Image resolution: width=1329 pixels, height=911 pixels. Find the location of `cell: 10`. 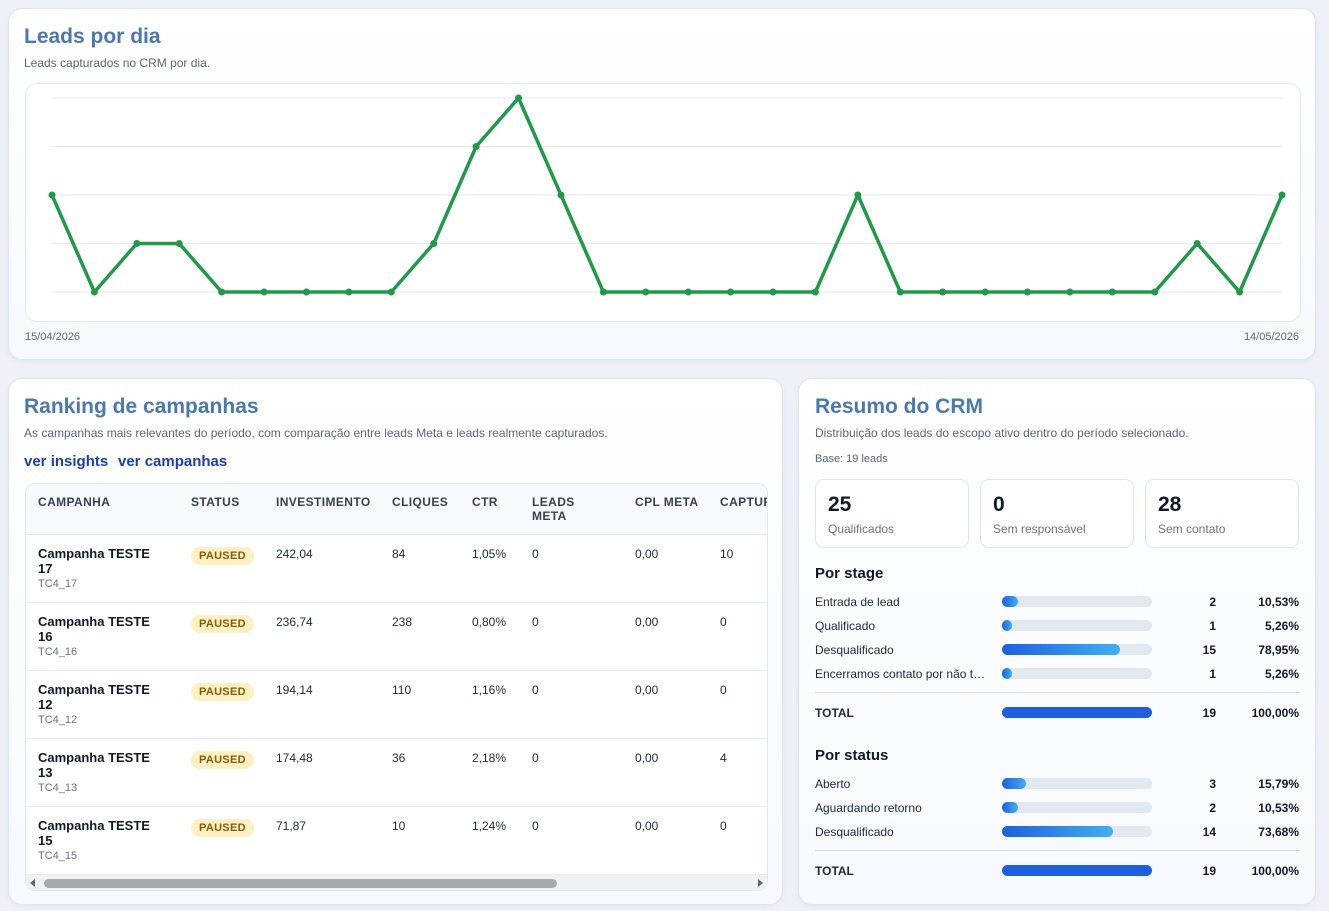

cell: 10 is located at coordinates (399, 826).